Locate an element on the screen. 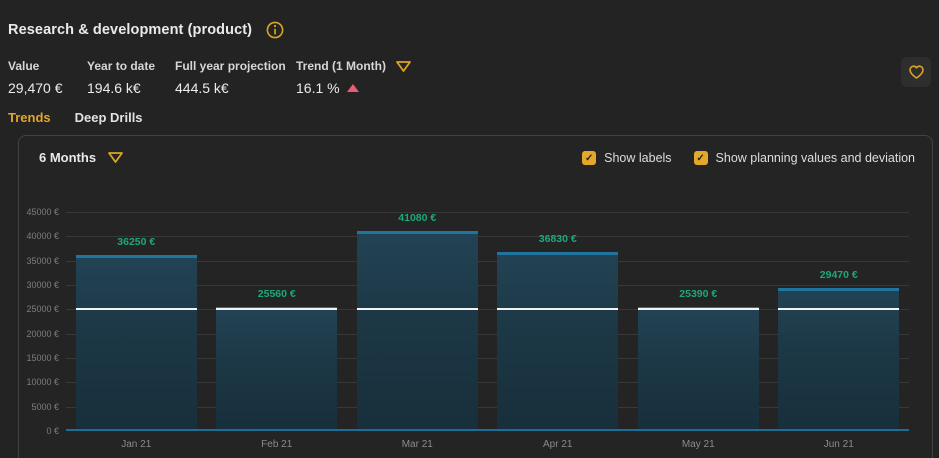  x-axis-tick-label: Jan 21 is located at coordinates (136, 444).